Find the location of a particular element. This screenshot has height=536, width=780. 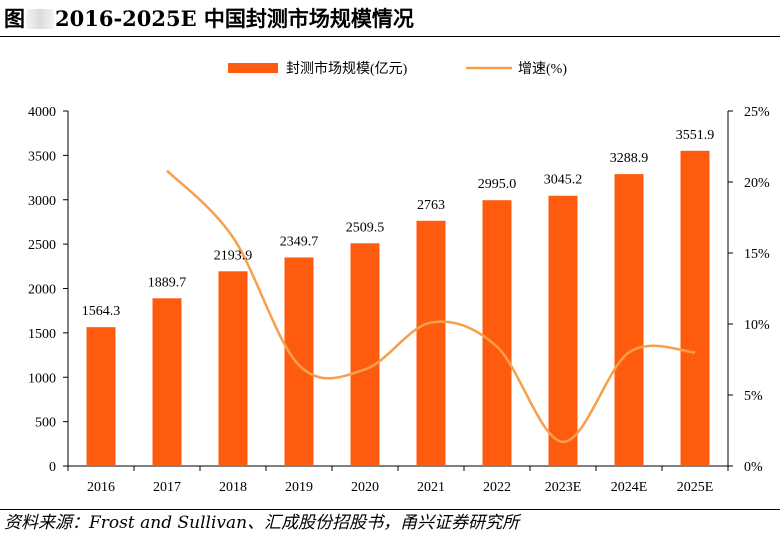

source-note: 资料来源：Frost and Sullivan、汇成股份招股书，甬兴证券研究所 is located at coordinates (262, 523).